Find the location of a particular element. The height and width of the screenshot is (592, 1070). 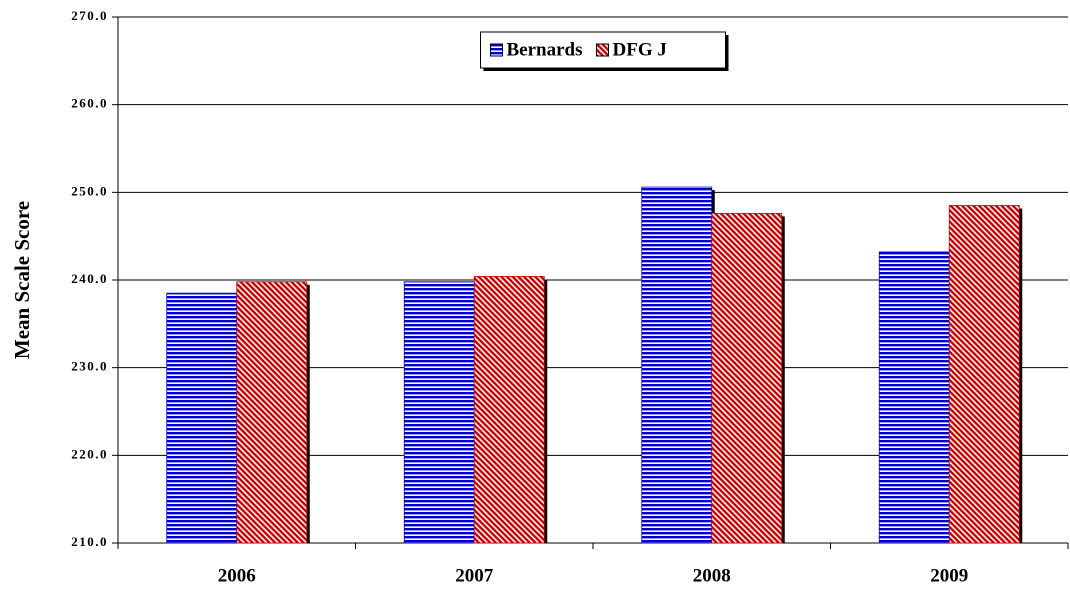

legend-label: Bernards is located at coordinates (545, 49).